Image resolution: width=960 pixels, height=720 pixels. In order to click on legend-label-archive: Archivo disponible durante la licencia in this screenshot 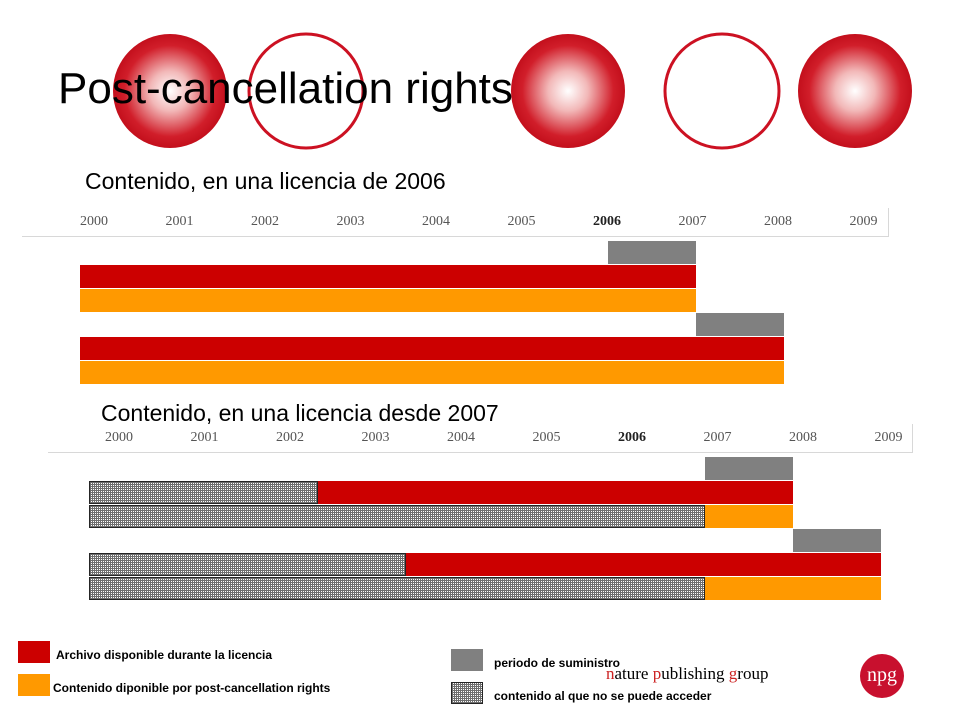, I will do `click(164, 655)`.